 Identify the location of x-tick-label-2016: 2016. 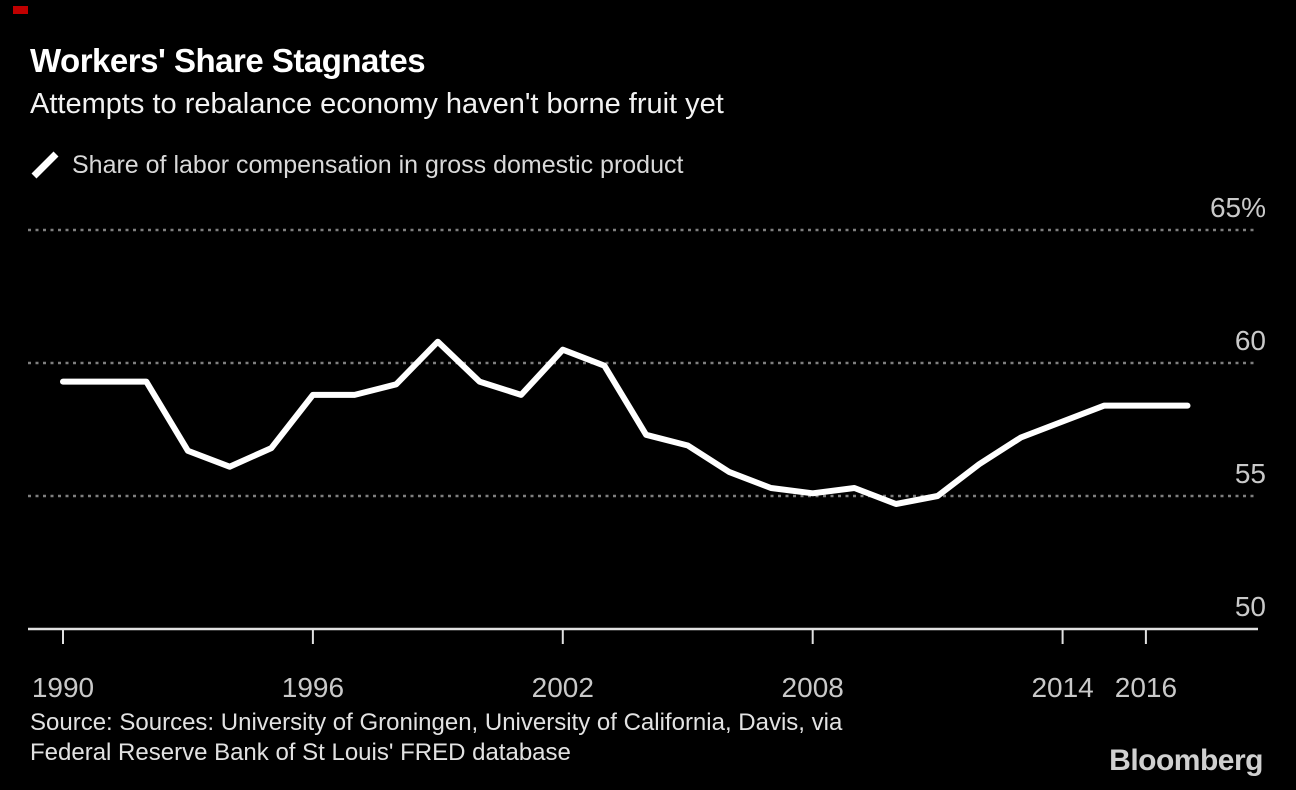
(1146, 687).